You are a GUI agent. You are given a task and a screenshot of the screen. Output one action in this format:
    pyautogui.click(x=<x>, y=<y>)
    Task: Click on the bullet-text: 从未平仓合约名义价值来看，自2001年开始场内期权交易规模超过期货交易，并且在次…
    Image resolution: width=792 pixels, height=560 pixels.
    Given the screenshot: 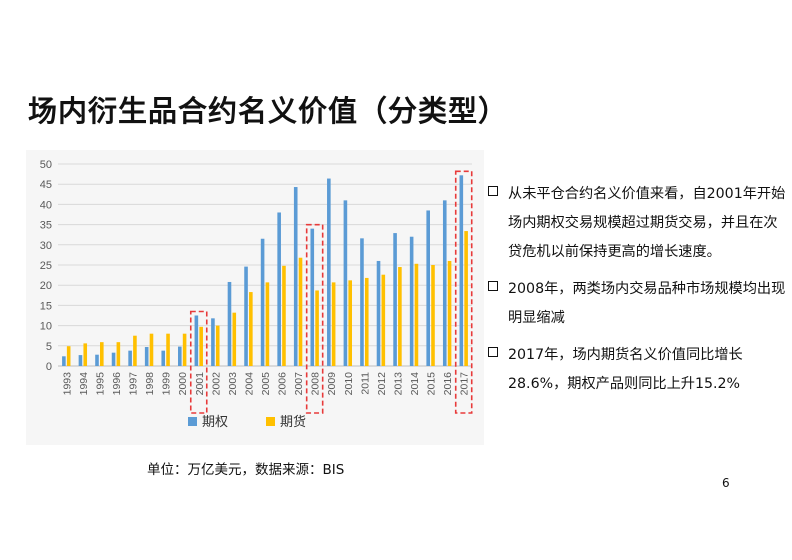 What is the action you would take?
    pyautogui.click(x=647, y=223)
    